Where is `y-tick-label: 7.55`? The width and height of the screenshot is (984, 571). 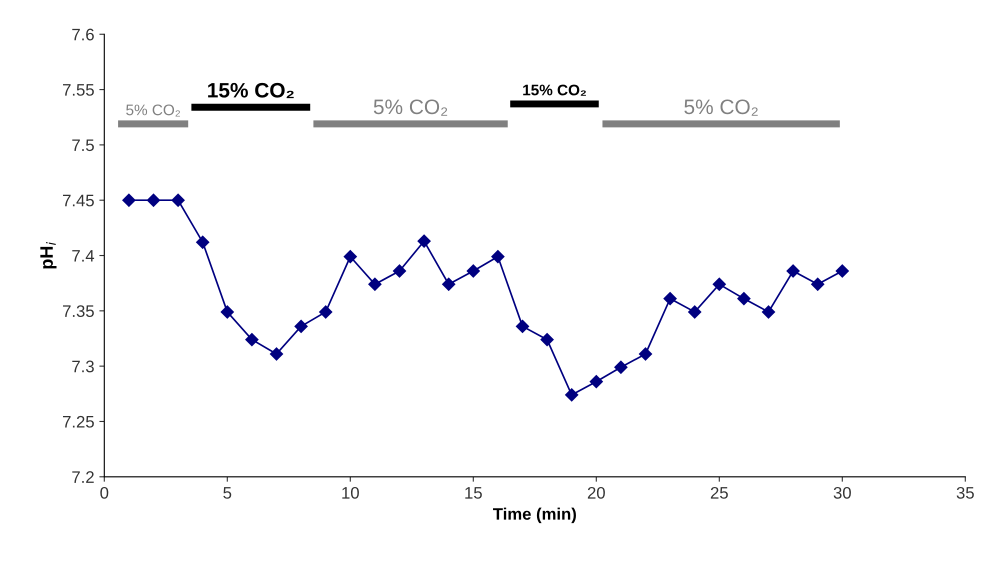 y-tick-label: 7.55 is located at coordinates (78, 90).